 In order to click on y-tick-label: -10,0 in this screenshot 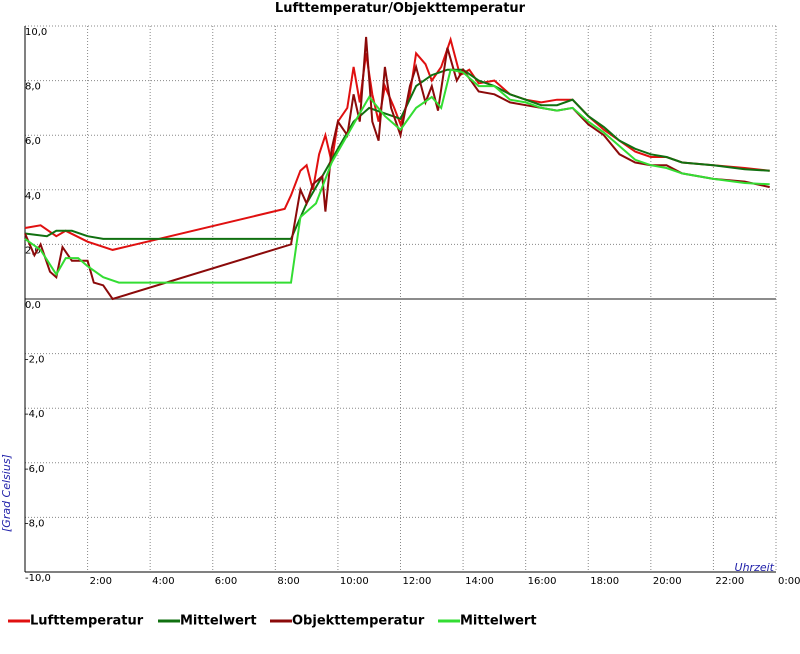, I will do `click(38, 578)`.